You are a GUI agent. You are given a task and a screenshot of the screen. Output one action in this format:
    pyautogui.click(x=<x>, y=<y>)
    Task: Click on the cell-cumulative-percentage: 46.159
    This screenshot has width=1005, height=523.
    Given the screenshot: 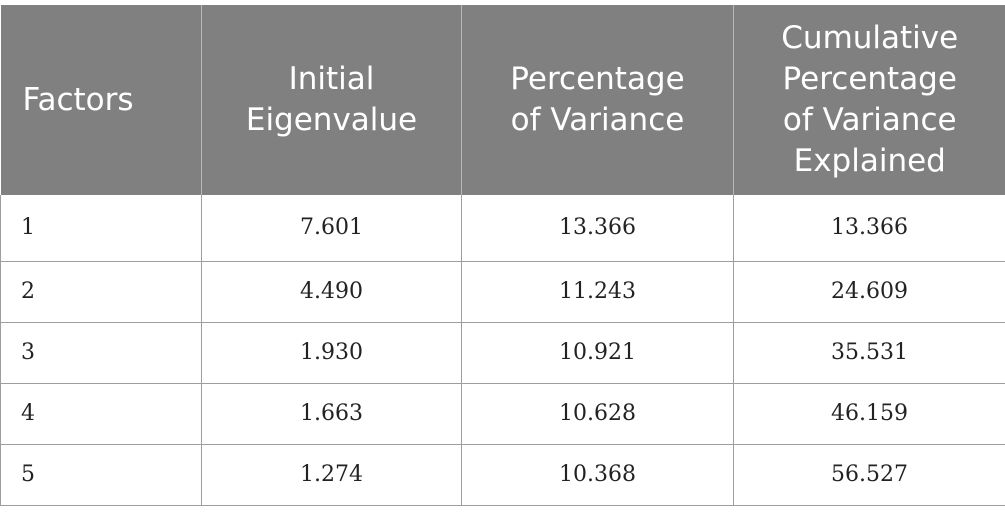 What is the action you would take?
    pyautogui.click(x=869, y=414)
    